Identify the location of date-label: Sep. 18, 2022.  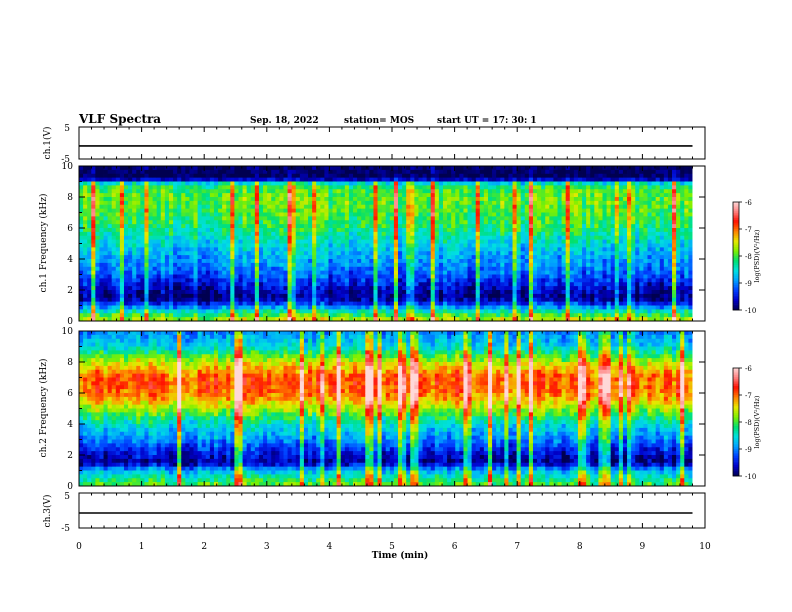
(284, 121).